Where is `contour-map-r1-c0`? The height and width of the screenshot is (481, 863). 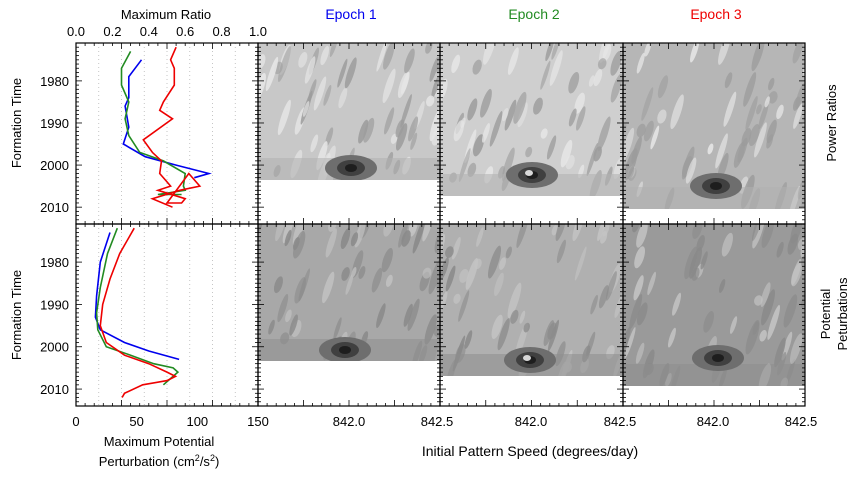 contour-map-r1-c0 is located at coordinates (349, 315).